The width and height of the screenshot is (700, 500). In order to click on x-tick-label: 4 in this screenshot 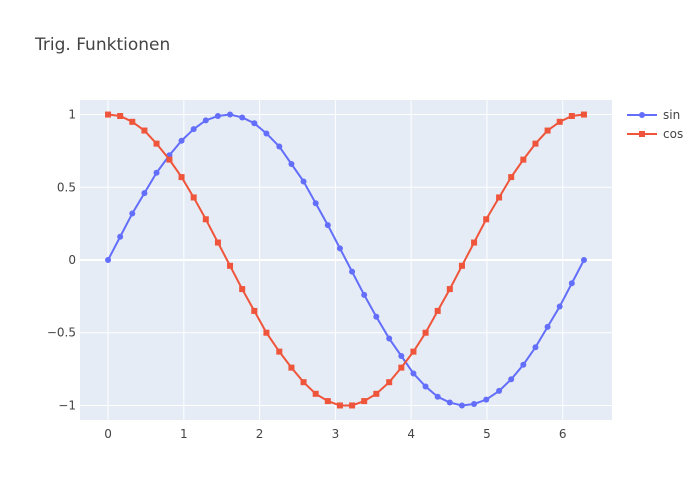, I will do `click(411, 434)`.